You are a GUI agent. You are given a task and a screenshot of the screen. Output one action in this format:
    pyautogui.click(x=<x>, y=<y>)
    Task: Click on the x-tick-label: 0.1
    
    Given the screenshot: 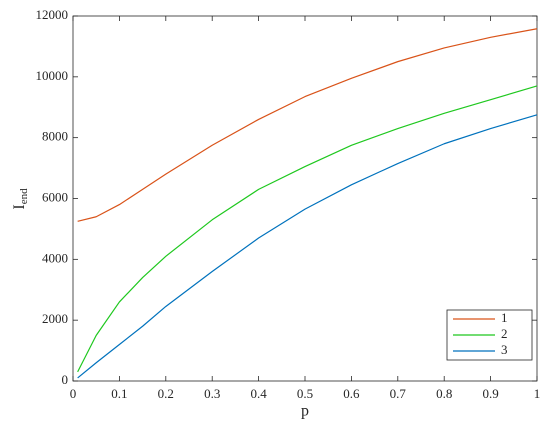 What is the action you would take?
    pyautogui.click(x=119, y=393)
    